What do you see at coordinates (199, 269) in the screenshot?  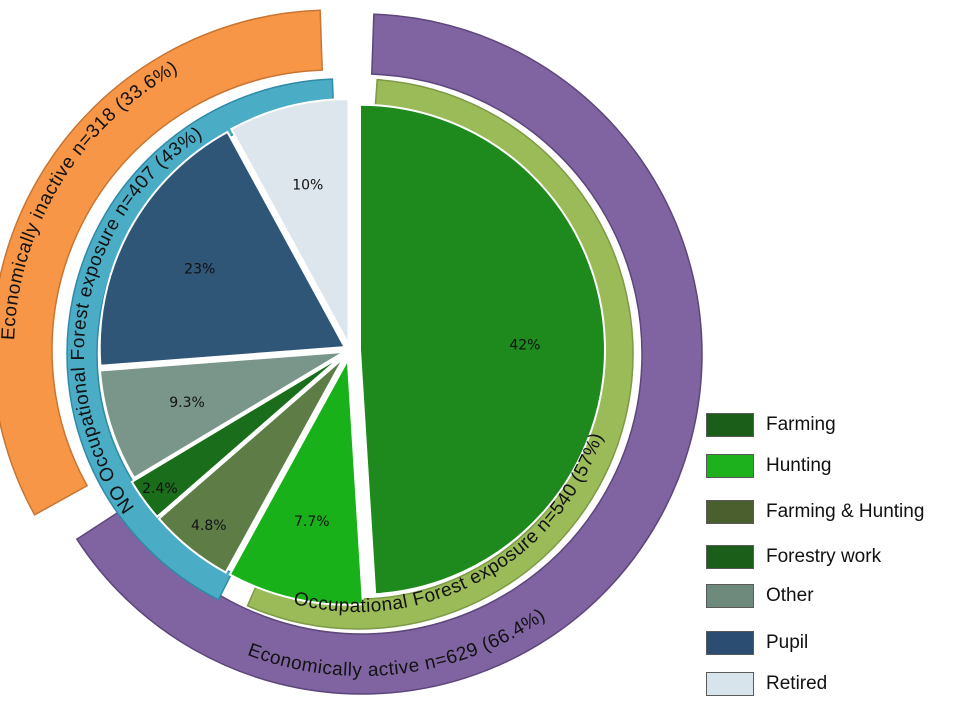 I see `slice-label-pupil: 23%` at bounding box center [199, 269].